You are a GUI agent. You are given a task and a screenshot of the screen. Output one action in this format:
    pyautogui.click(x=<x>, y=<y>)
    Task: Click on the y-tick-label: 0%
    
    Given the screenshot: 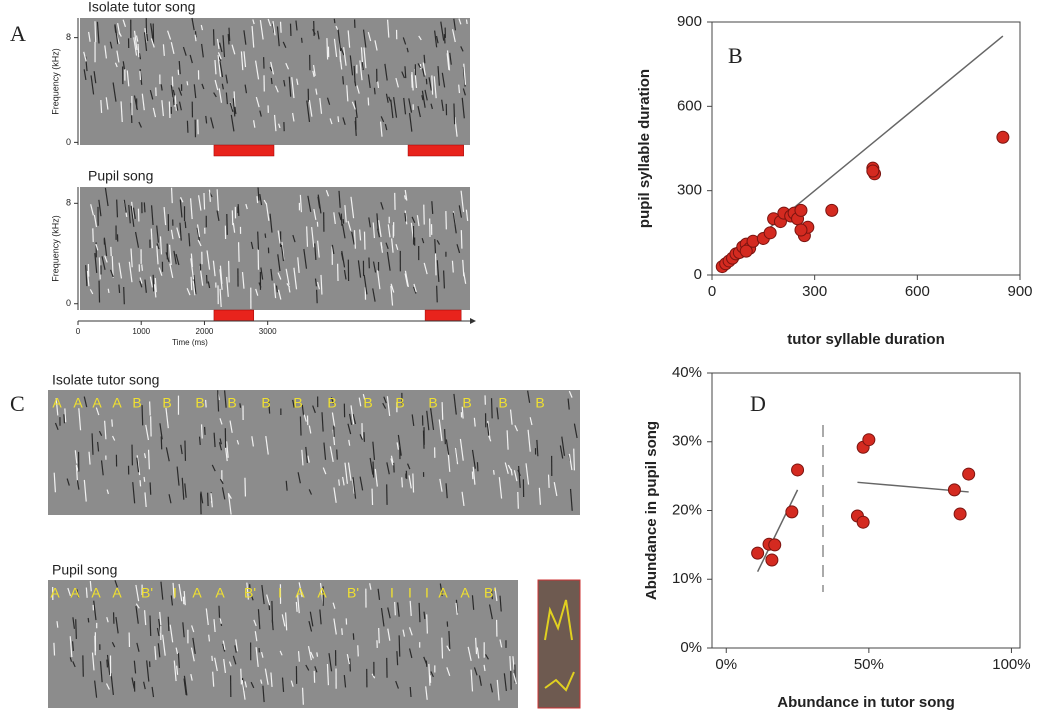 What is the action you would take?
    pyautogui.click(x=691, y=647)
    